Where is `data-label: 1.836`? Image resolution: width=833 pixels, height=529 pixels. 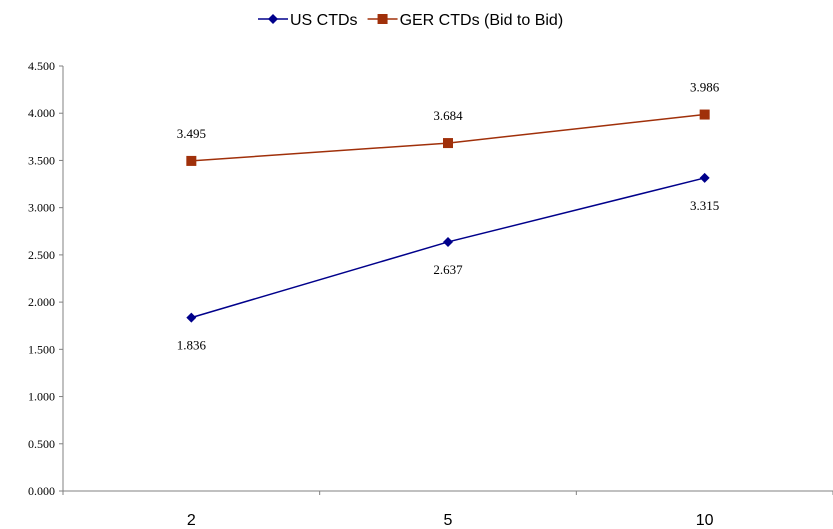 data-label: 1.836 is located at coordinates (192, 345).